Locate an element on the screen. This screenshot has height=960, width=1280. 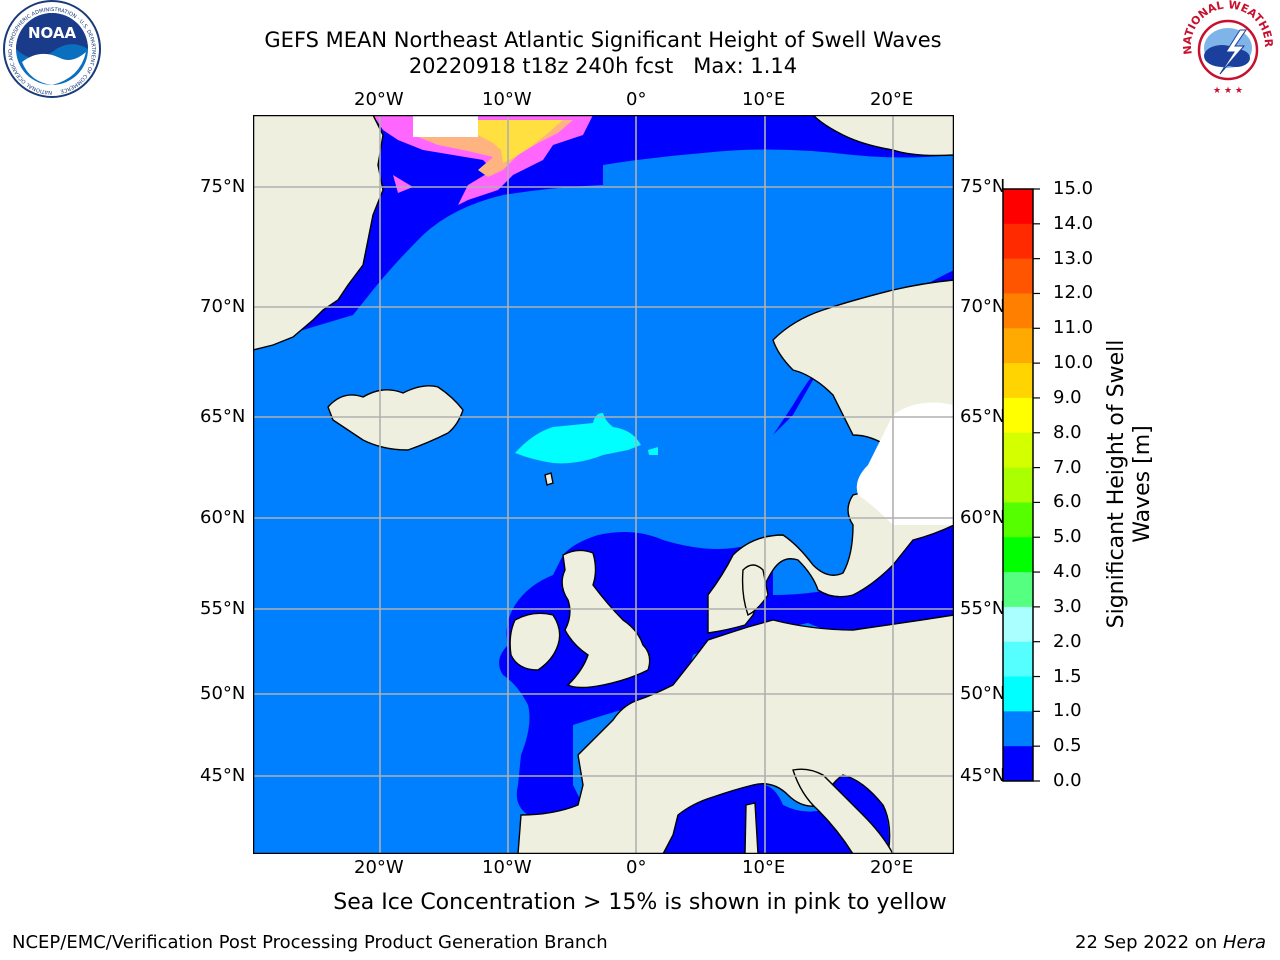
faroes is located at coordinates (549, 479).